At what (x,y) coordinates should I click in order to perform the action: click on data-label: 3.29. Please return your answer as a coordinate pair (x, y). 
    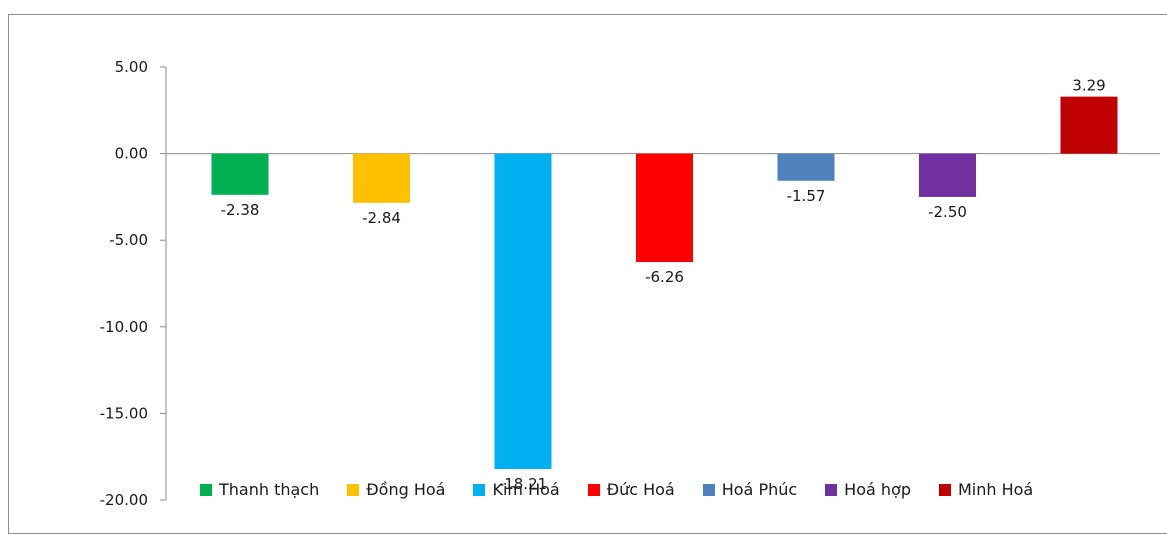
    Looking at the image, I should click on (1088, 86).